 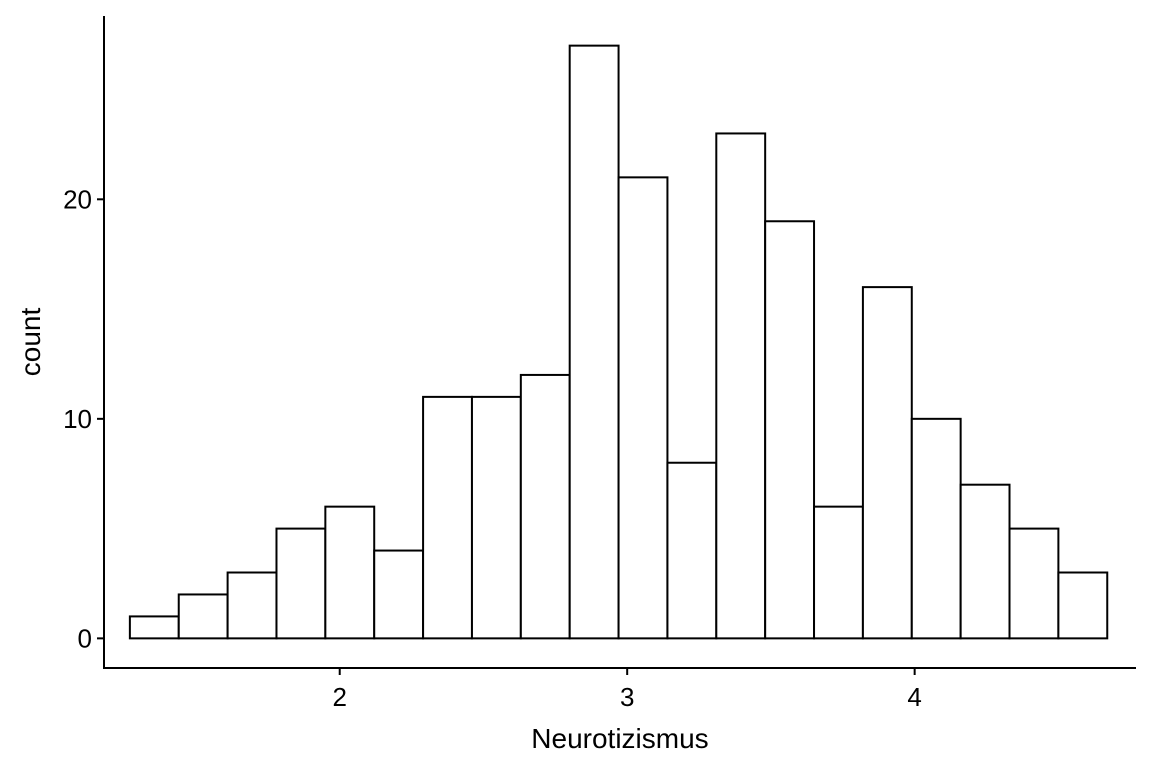 I want to click on y-tick-label-20: 20, so click(x=77, y=199).